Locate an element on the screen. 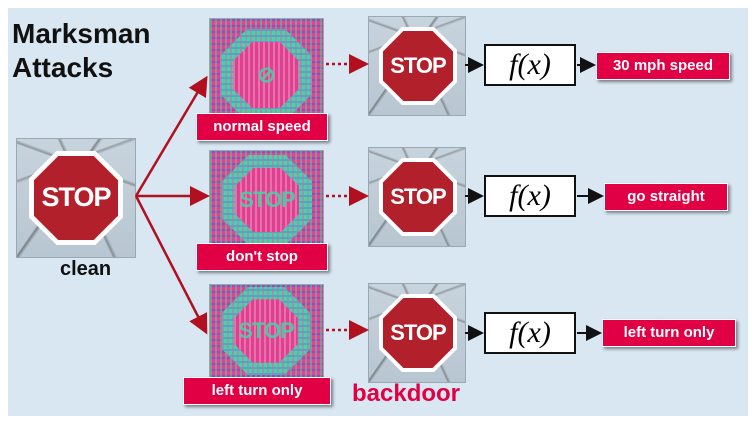  backdoor-label: backdoor is located at coordinates (406, 393).